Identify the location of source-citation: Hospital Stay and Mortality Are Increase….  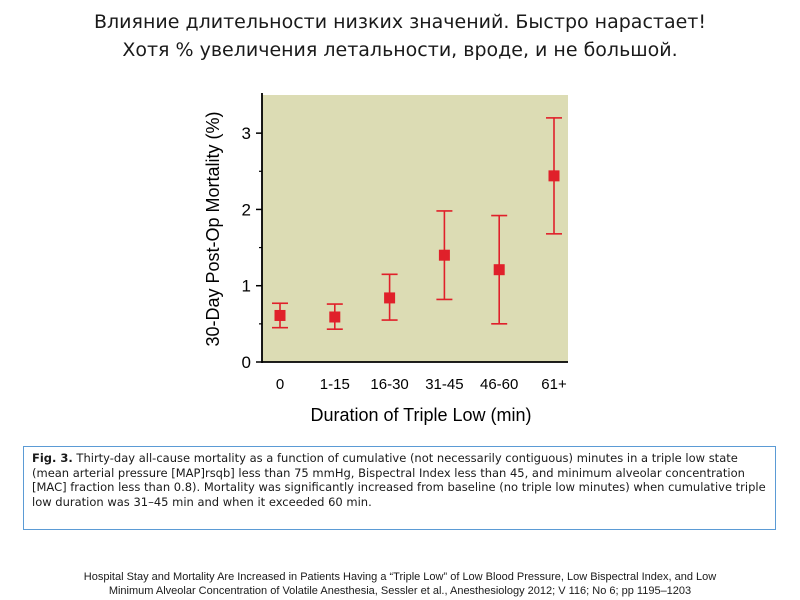
(400, 584).